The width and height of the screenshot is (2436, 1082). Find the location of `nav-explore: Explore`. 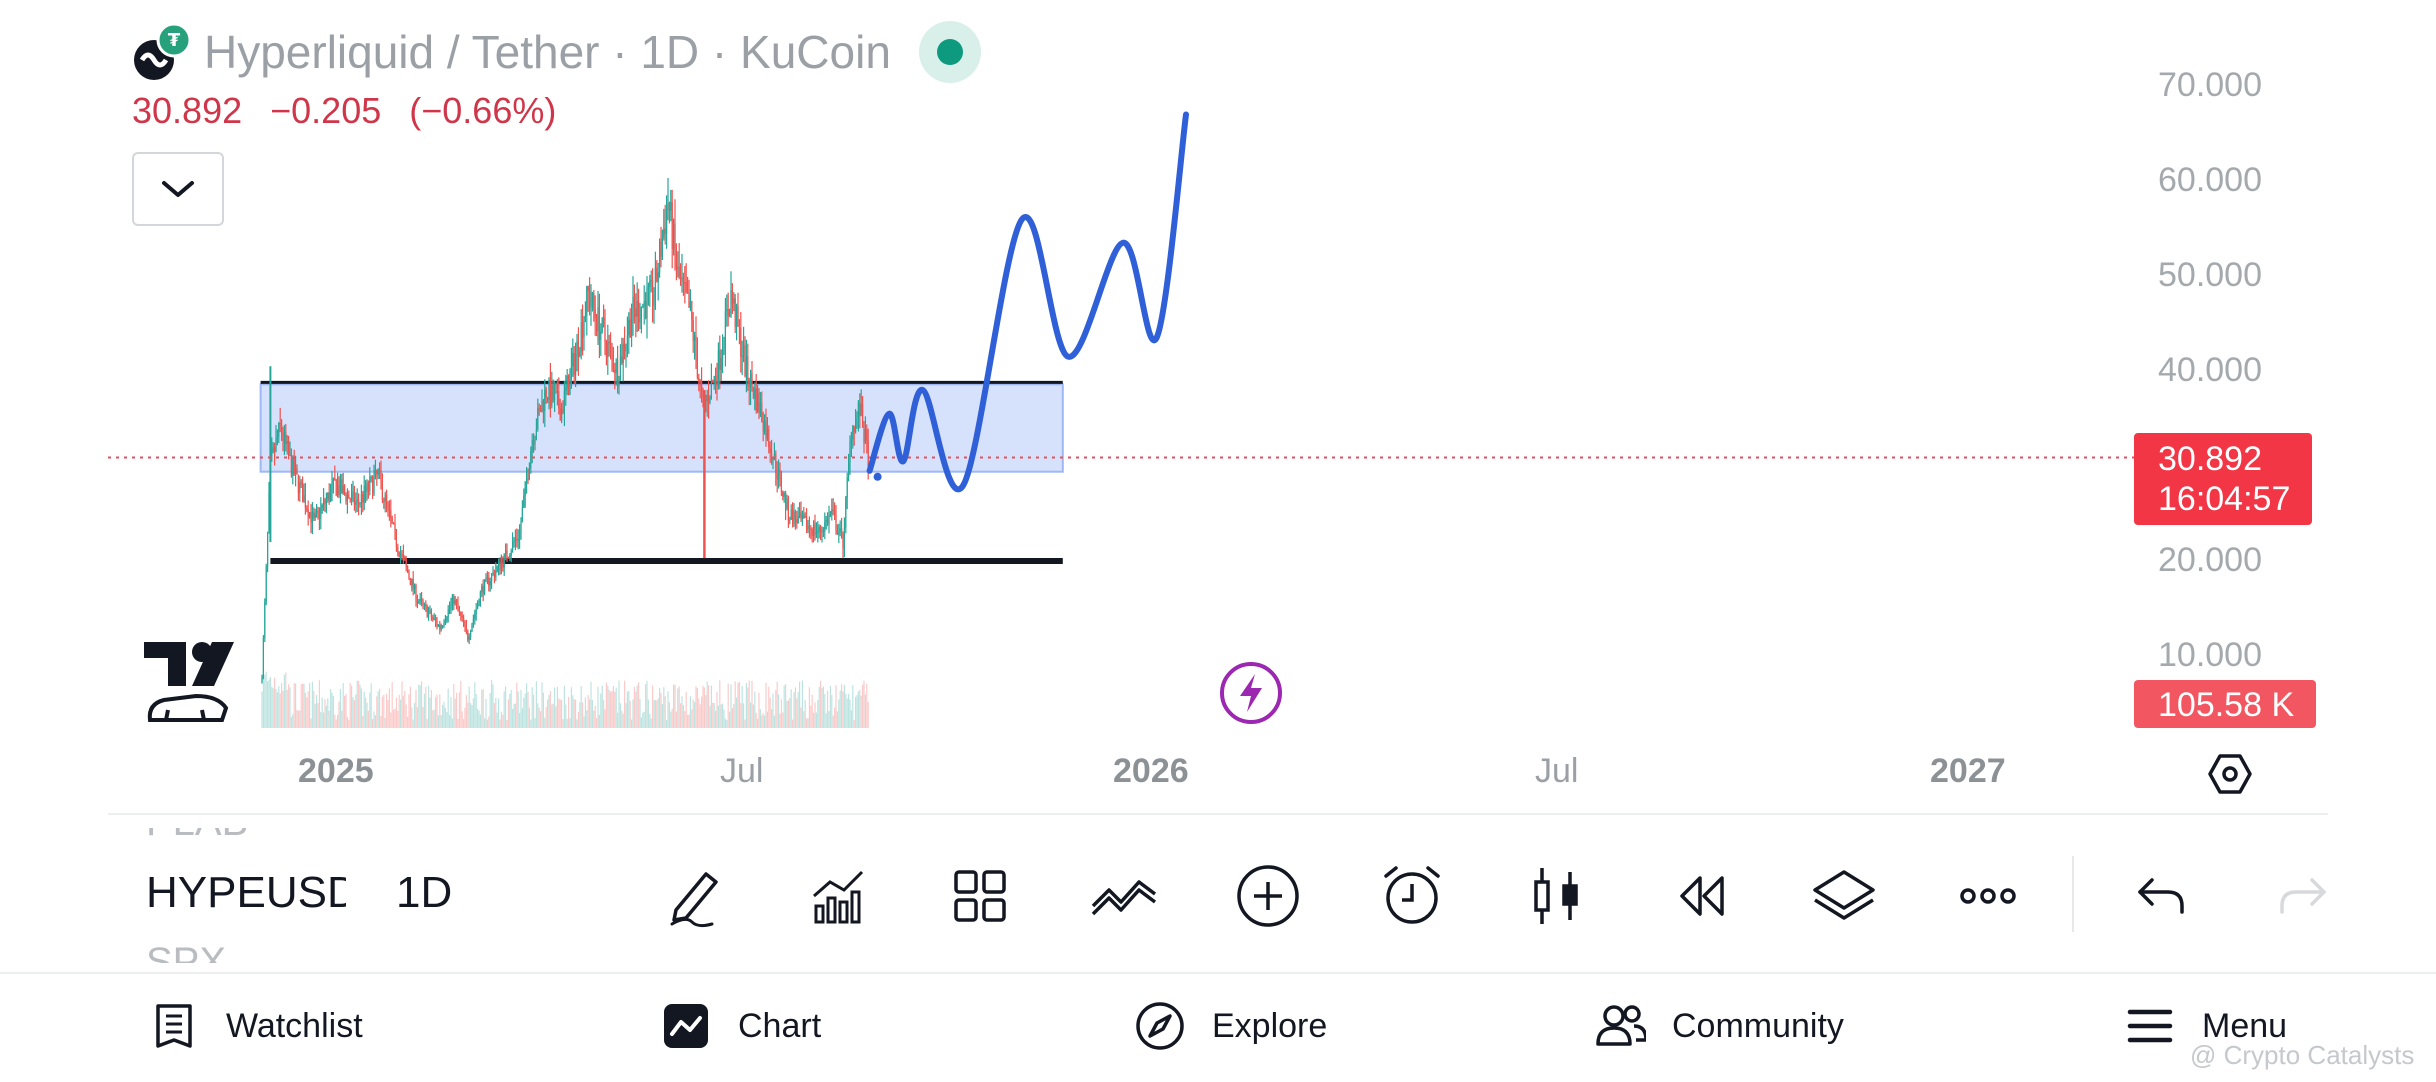

nav-explore: Explore is located at coordinates (1230, 1026).